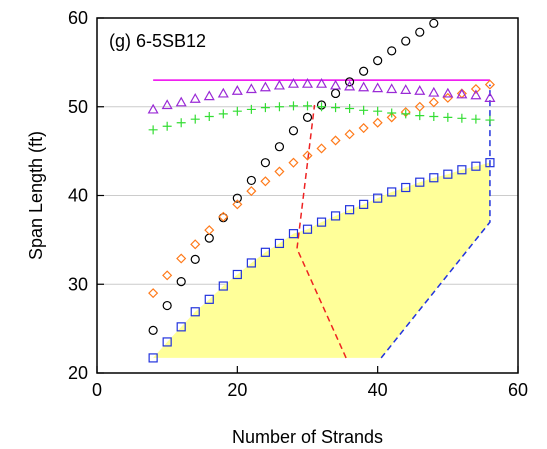  I want to click on y-tick-label-20: 20, so click(78, 373).